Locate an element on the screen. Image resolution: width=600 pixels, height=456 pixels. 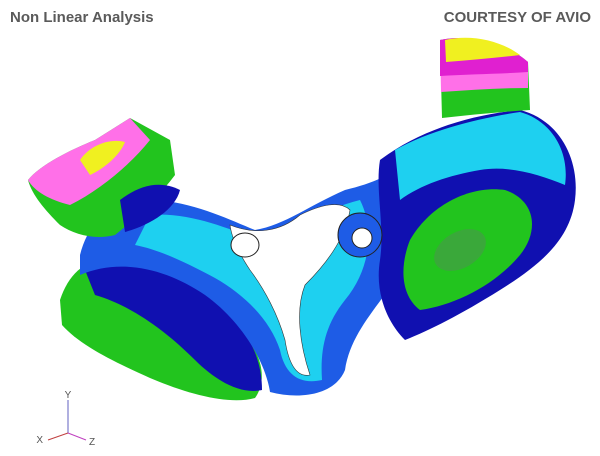
credit: COURTESY OF AVIO is located at coordinates (518, 17).